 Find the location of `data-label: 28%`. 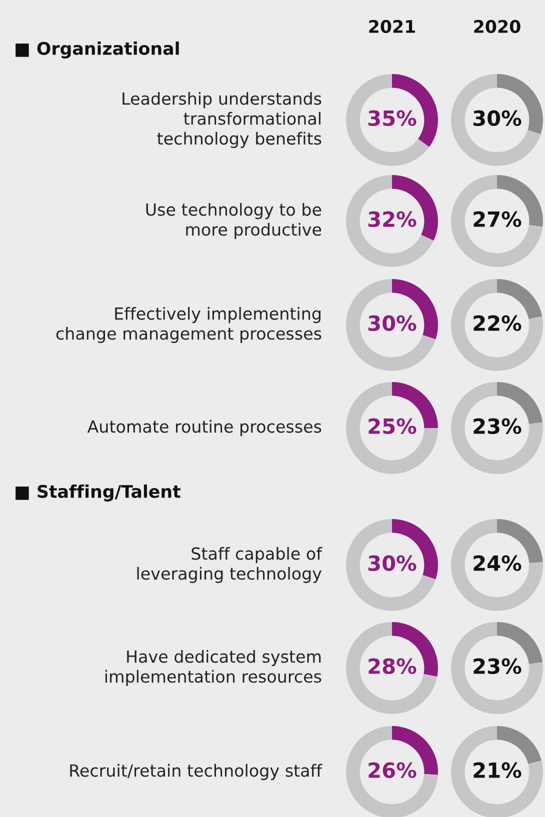

data-label: 28% is located at coordinates (392, 666).